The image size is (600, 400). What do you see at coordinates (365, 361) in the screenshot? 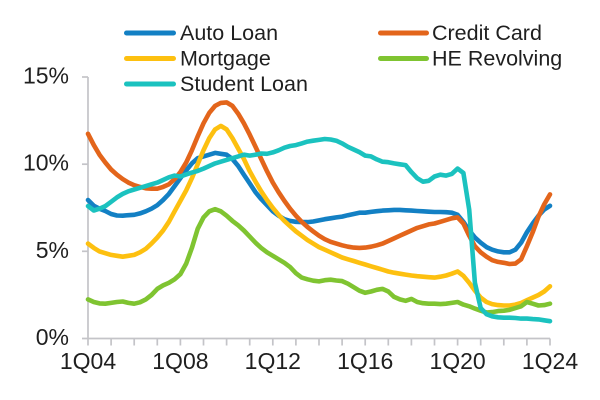
I see `svg-text: 1Q16` at bounding box center [365, 361].